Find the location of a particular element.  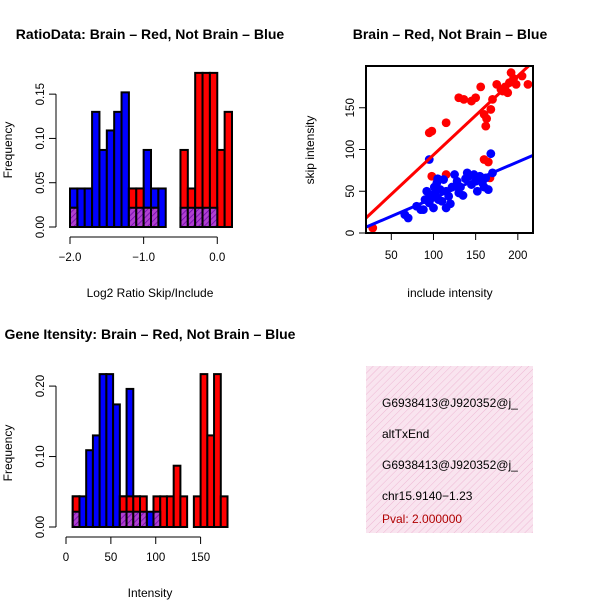

scatter-xtick-label-3: 200 is located at coordinates (517, 256).